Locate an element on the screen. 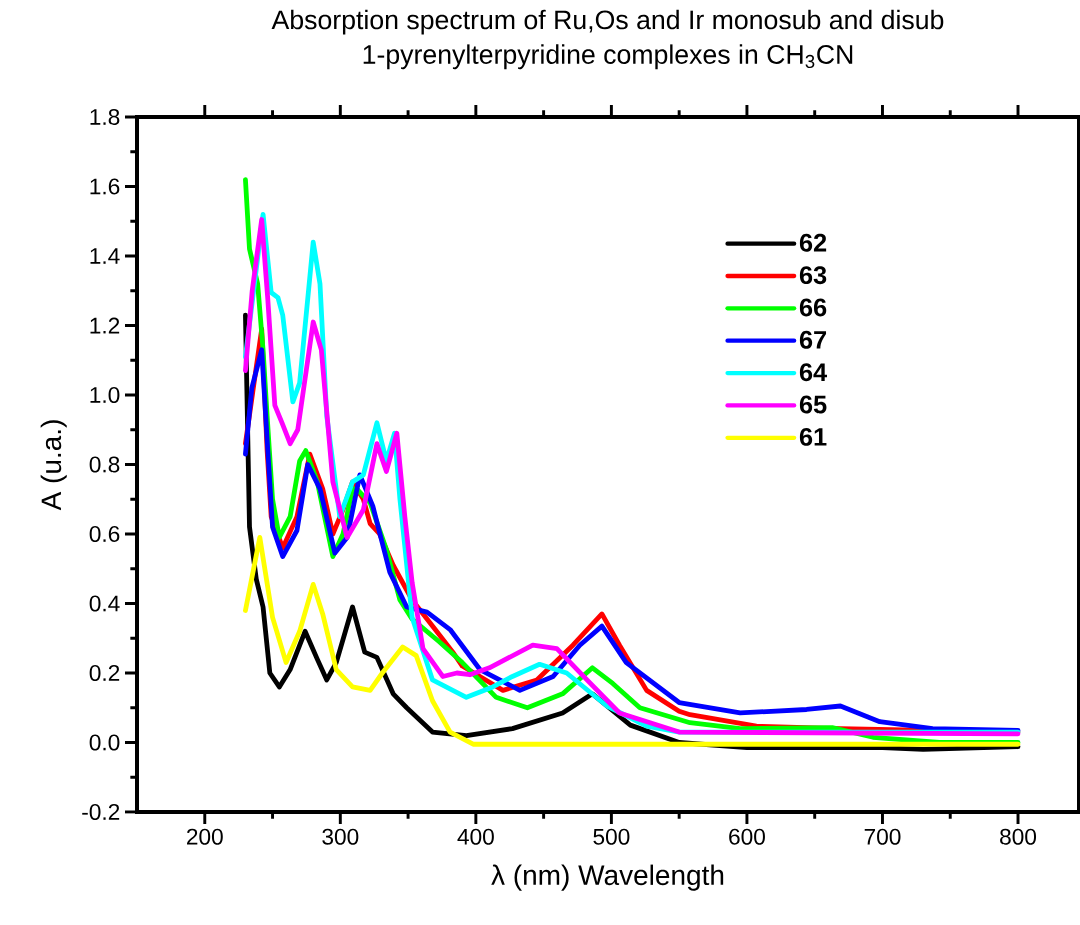 This screenshot has width=1080, height=925. y-tick-label: 1.4 is located at coordinates (105, 256).